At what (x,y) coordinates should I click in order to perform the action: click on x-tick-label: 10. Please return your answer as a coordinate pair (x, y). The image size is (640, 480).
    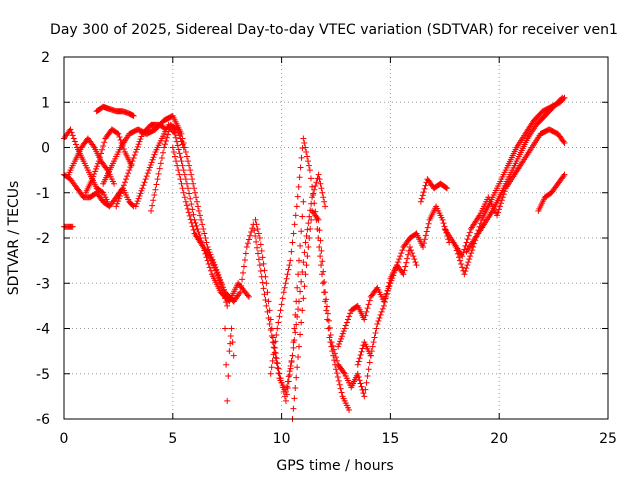
    Looking at the image, I should click on (282, 439).